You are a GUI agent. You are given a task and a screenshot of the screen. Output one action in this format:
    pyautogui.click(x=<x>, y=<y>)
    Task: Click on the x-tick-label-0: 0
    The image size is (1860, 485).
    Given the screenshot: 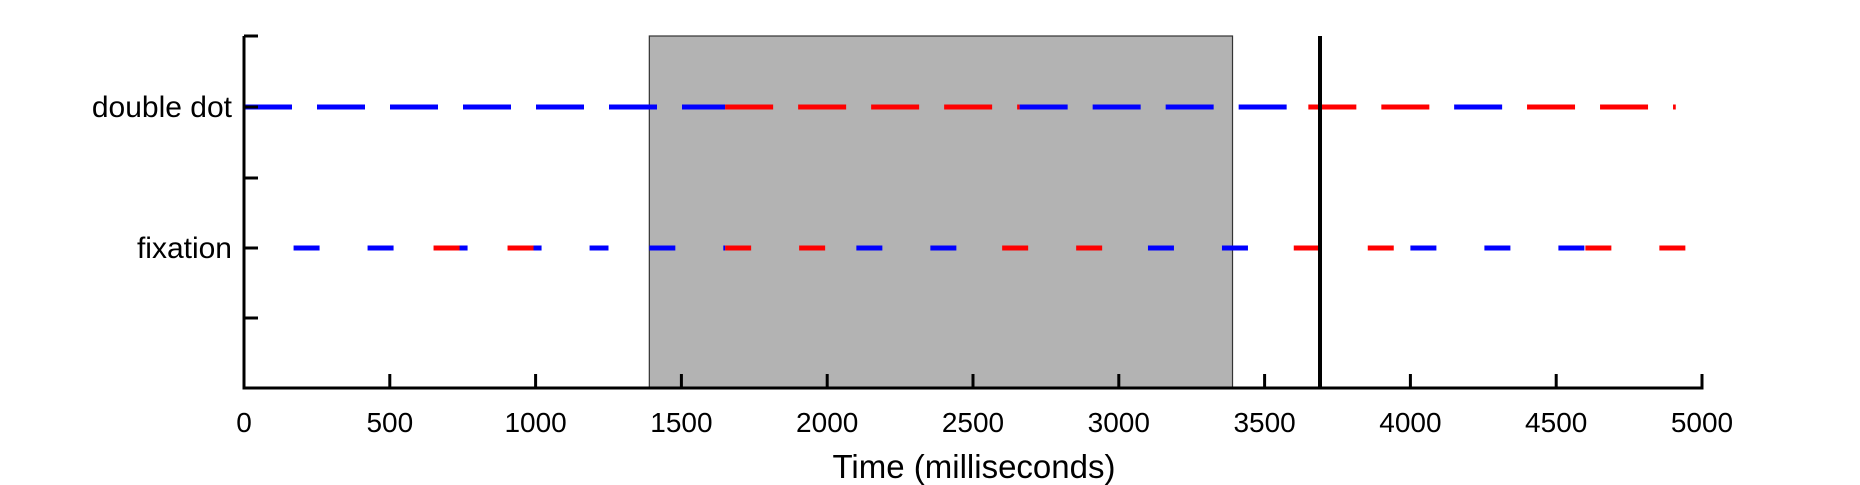 What is the action you would take?
    pyautogui.click(x=244, y=422)
    